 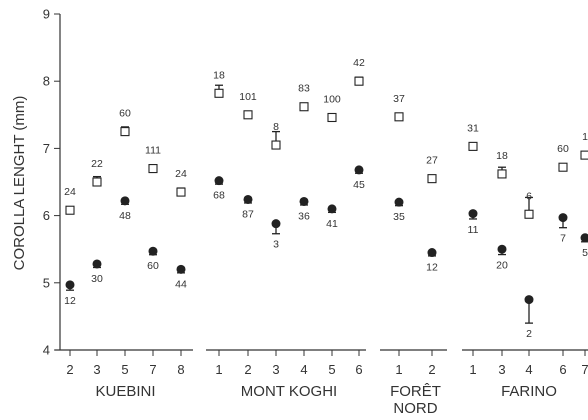 What do you see at coordinates (473, 230) in the screenshot?
I see `sample-size-label: 11` at bounding box center [473, 230].